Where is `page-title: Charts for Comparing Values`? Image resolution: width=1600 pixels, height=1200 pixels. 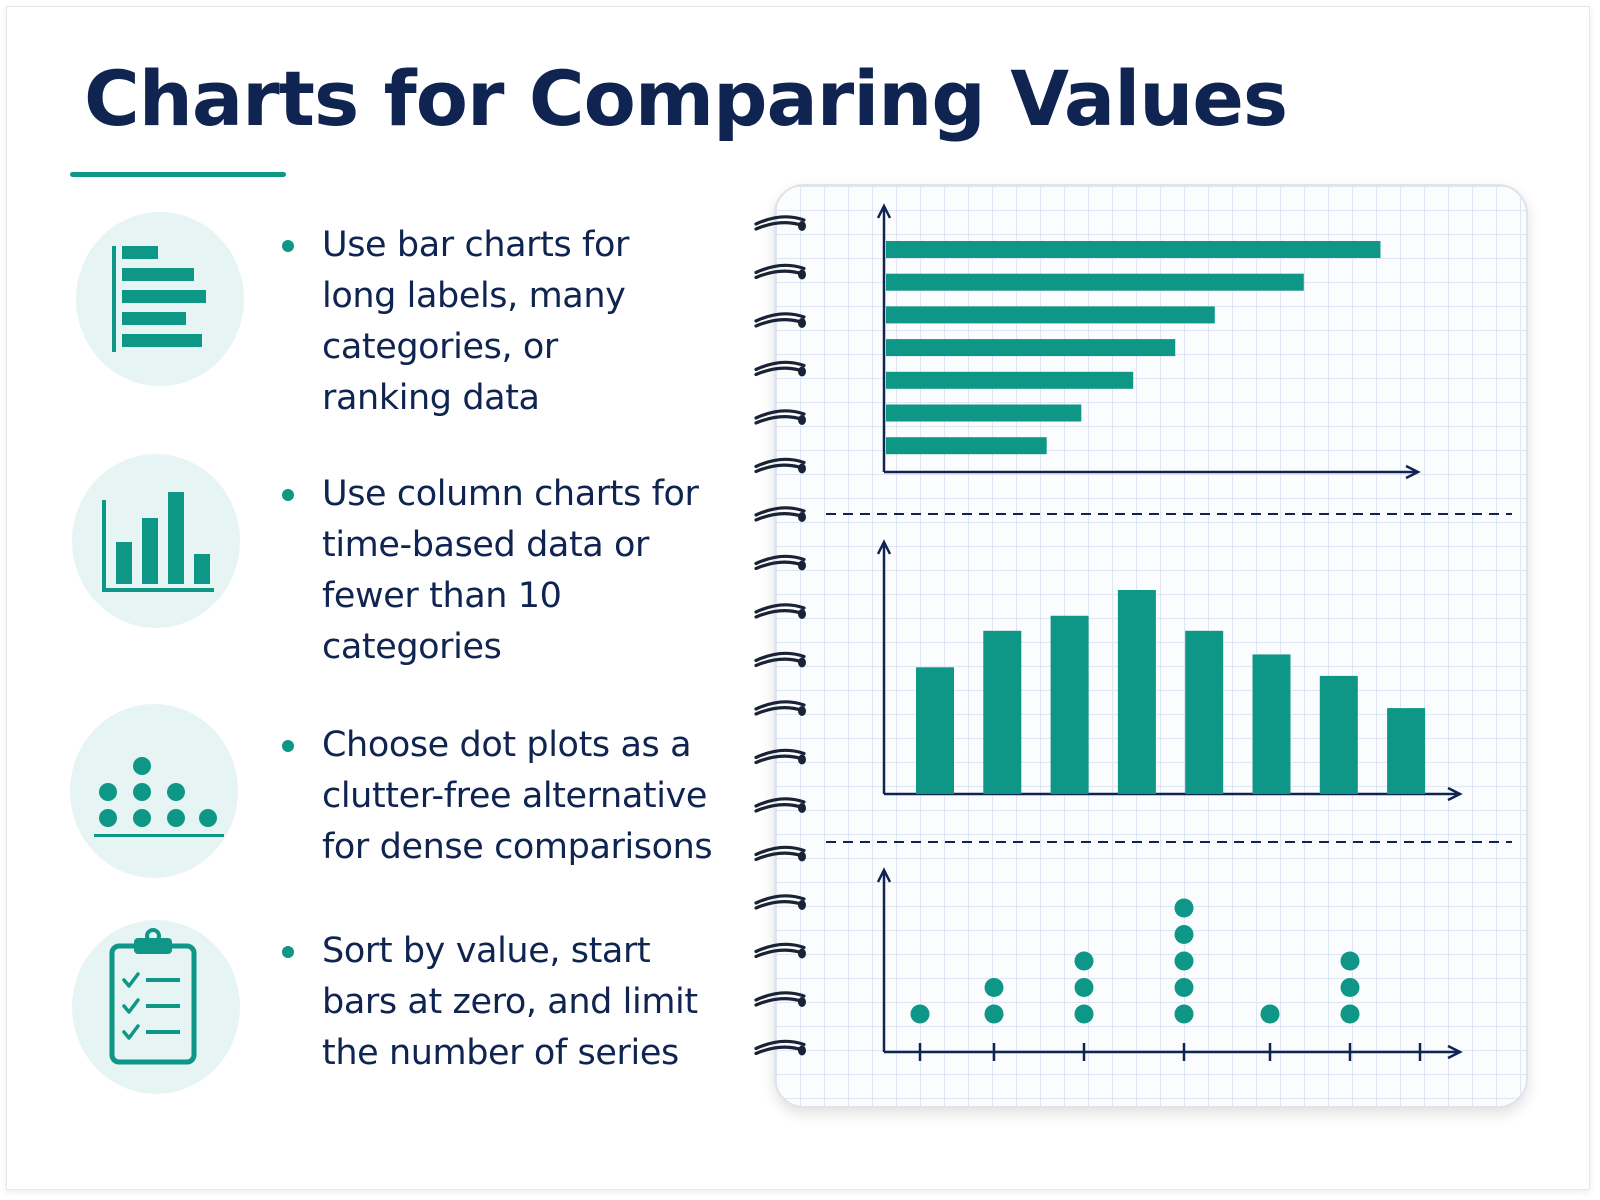 page-title: Charts for Comparing Values is located at coordinates (686, 98).